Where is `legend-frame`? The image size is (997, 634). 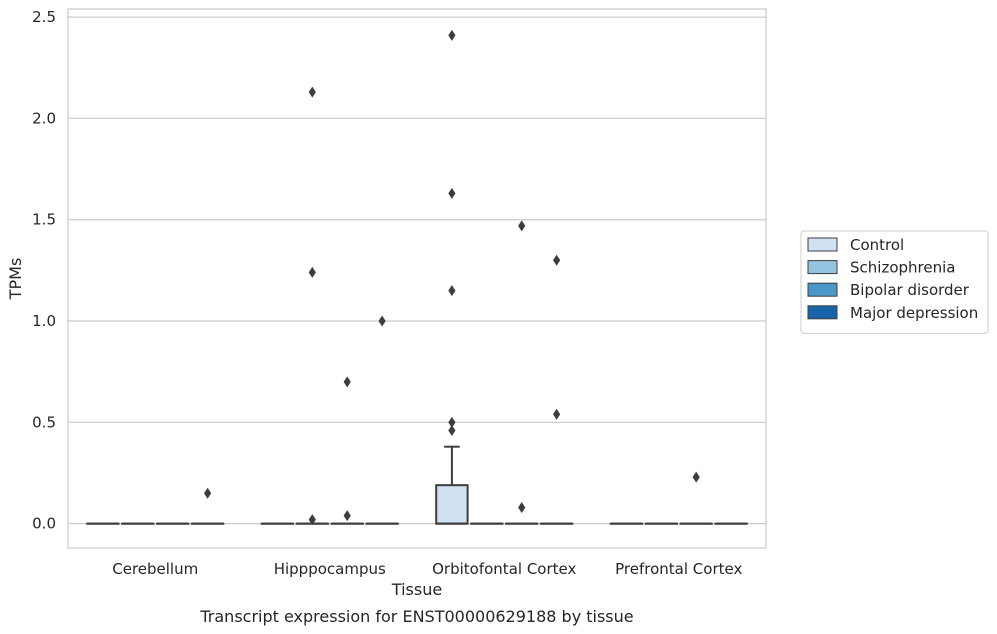 legend-frame is located at coordinates (894, 282).